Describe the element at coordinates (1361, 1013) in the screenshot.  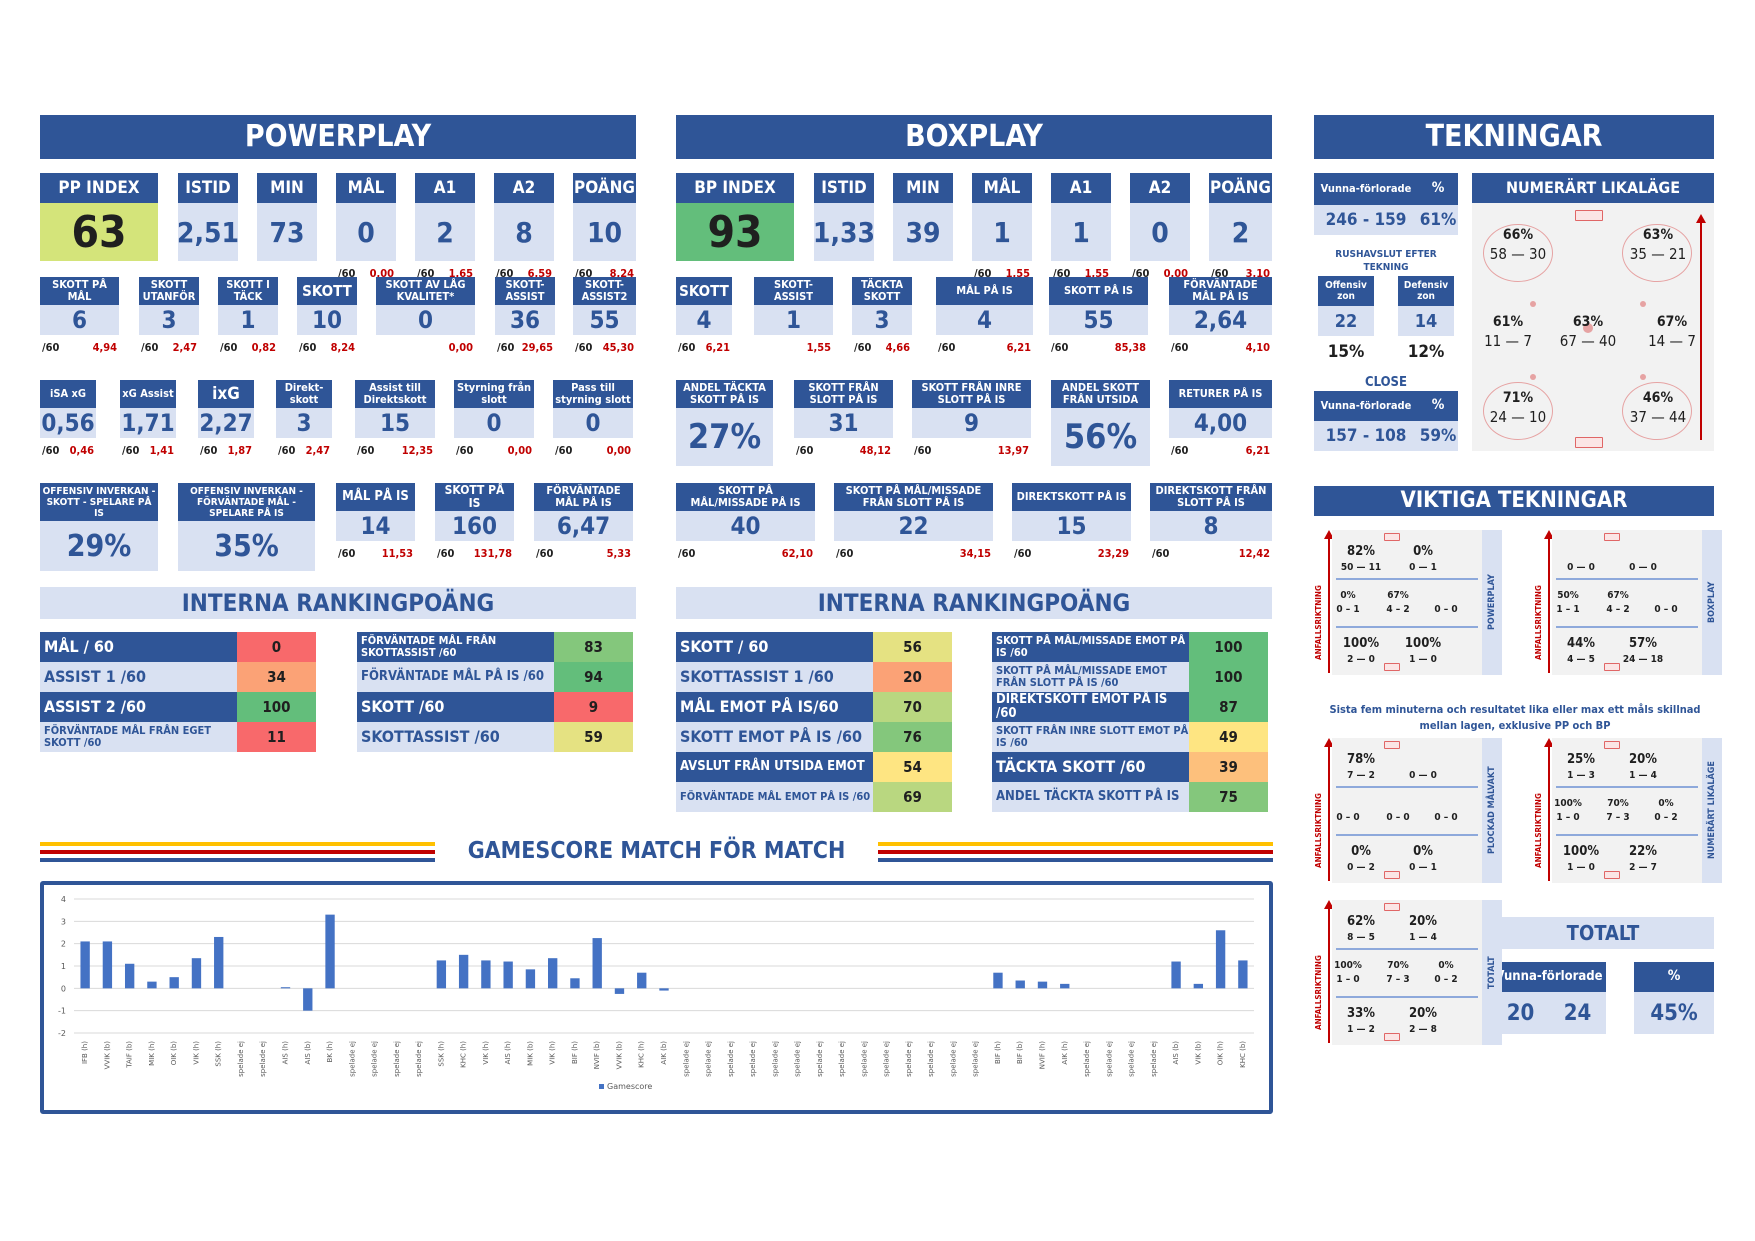
I see `faceoff-pct: 33%` at that location.